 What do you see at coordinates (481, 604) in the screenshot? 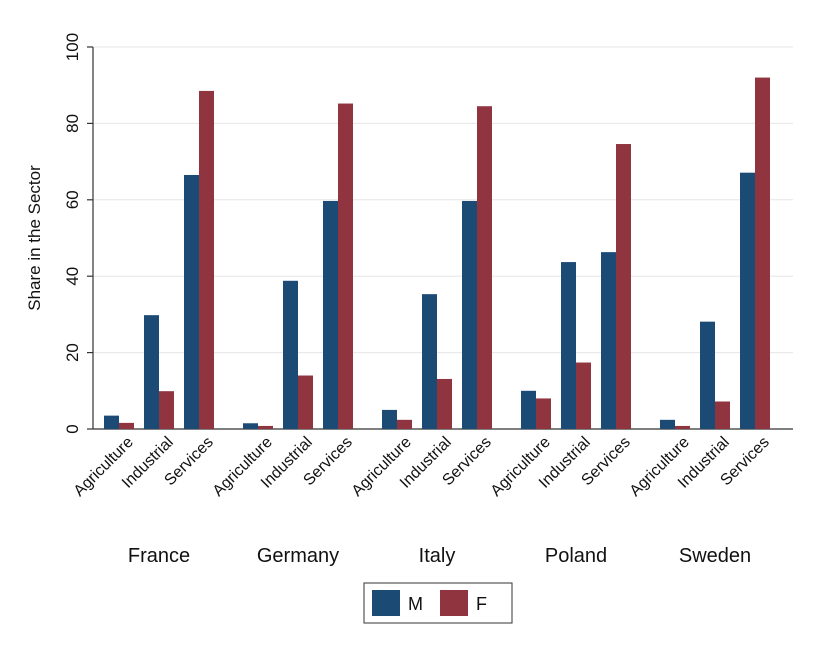
I see `legend-label-f: F` at bounding box center [481, 604].